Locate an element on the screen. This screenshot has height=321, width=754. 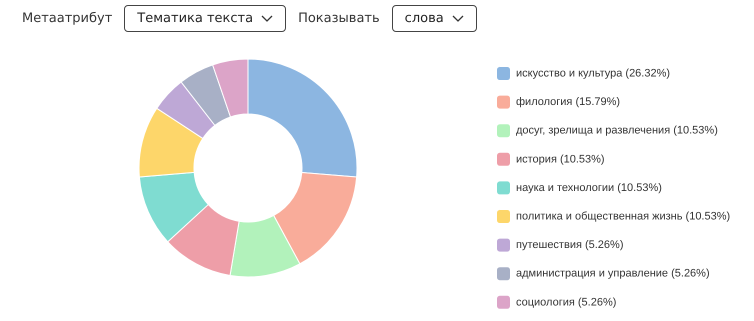
text: Метаатрибут is located at coordinates (67, 18).